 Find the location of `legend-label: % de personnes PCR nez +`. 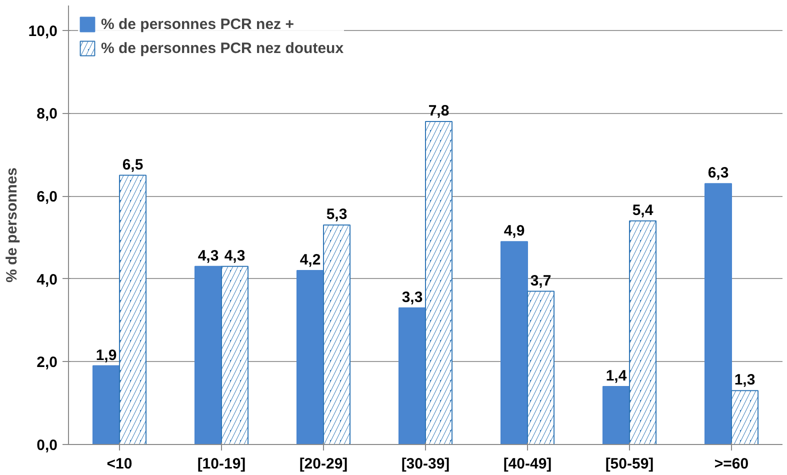

legend-label: % de personnes PCR nez + is located at coordinates (197, 24).